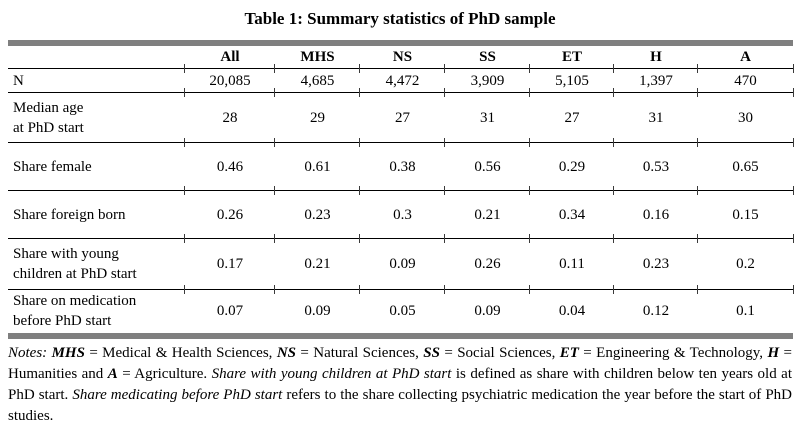 The width and height of the screenshot is (800, 439). Describe the element at coordinates (571, 78) in the screenshot. I see `cell-value: 5,105` at that location.